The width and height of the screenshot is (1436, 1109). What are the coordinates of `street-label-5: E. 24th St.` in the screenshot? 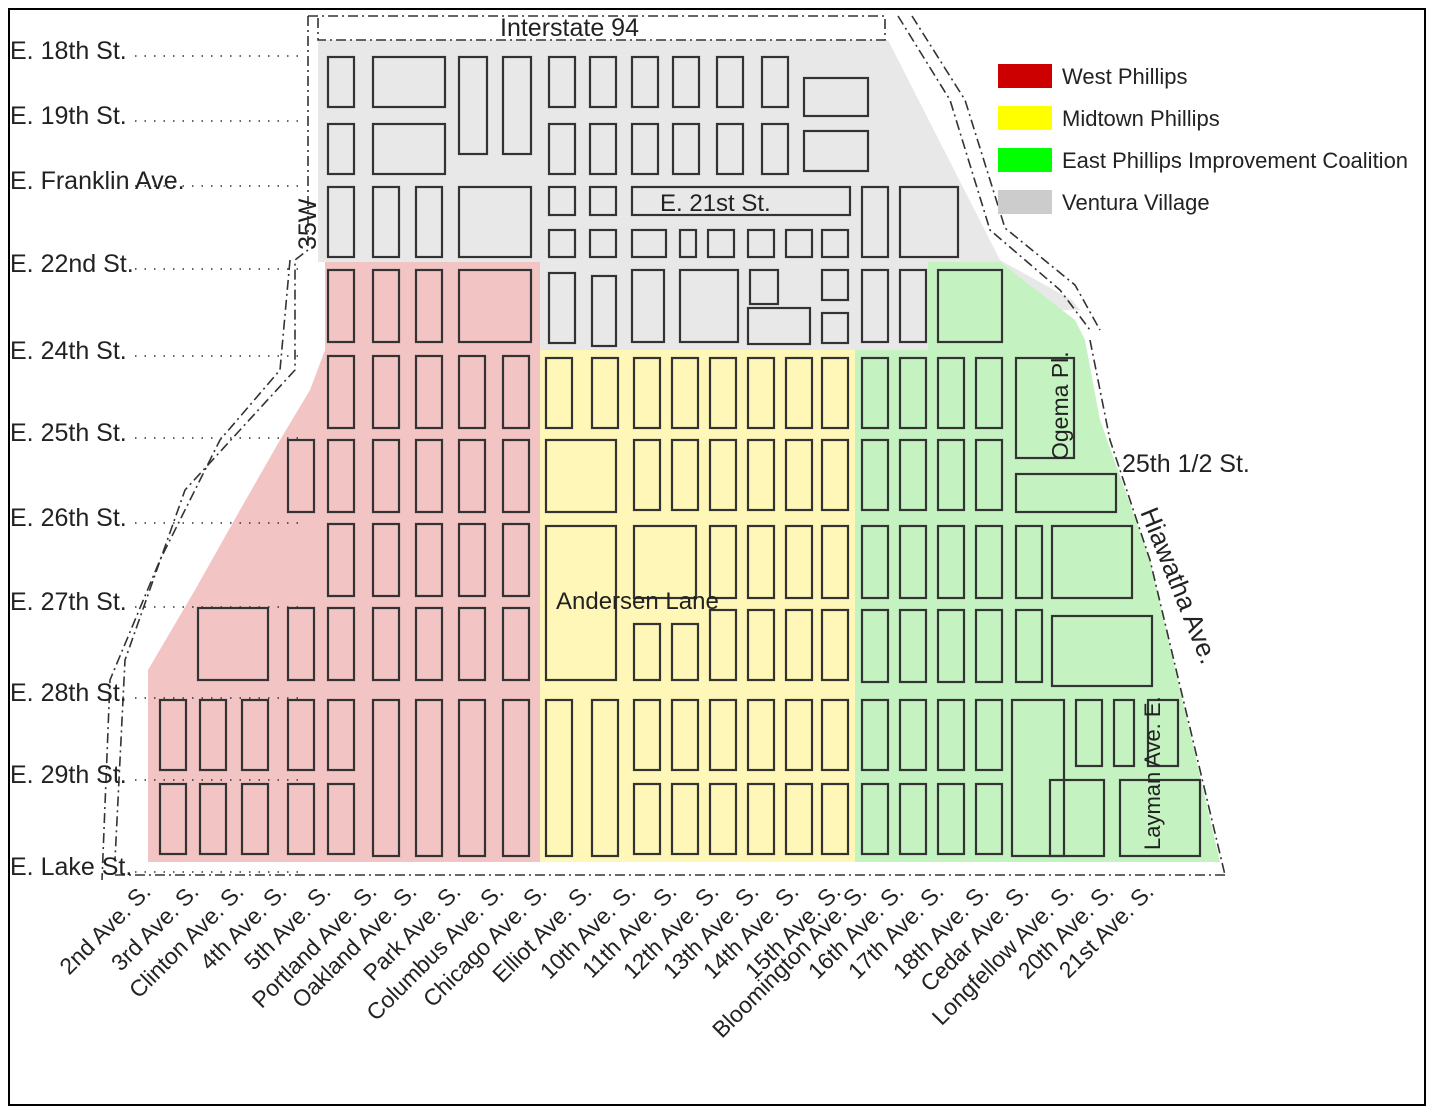 It's located at (68, 351).